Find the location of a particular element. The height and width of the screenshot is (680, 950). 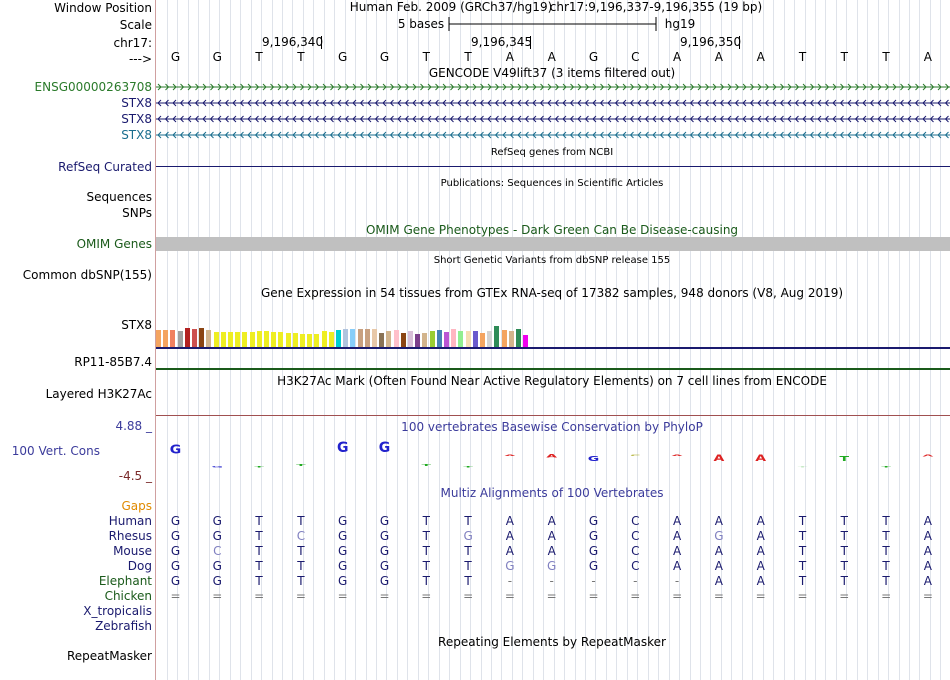

rp11-label: RP11-85B7.4 is located at coordinates (113, 362).